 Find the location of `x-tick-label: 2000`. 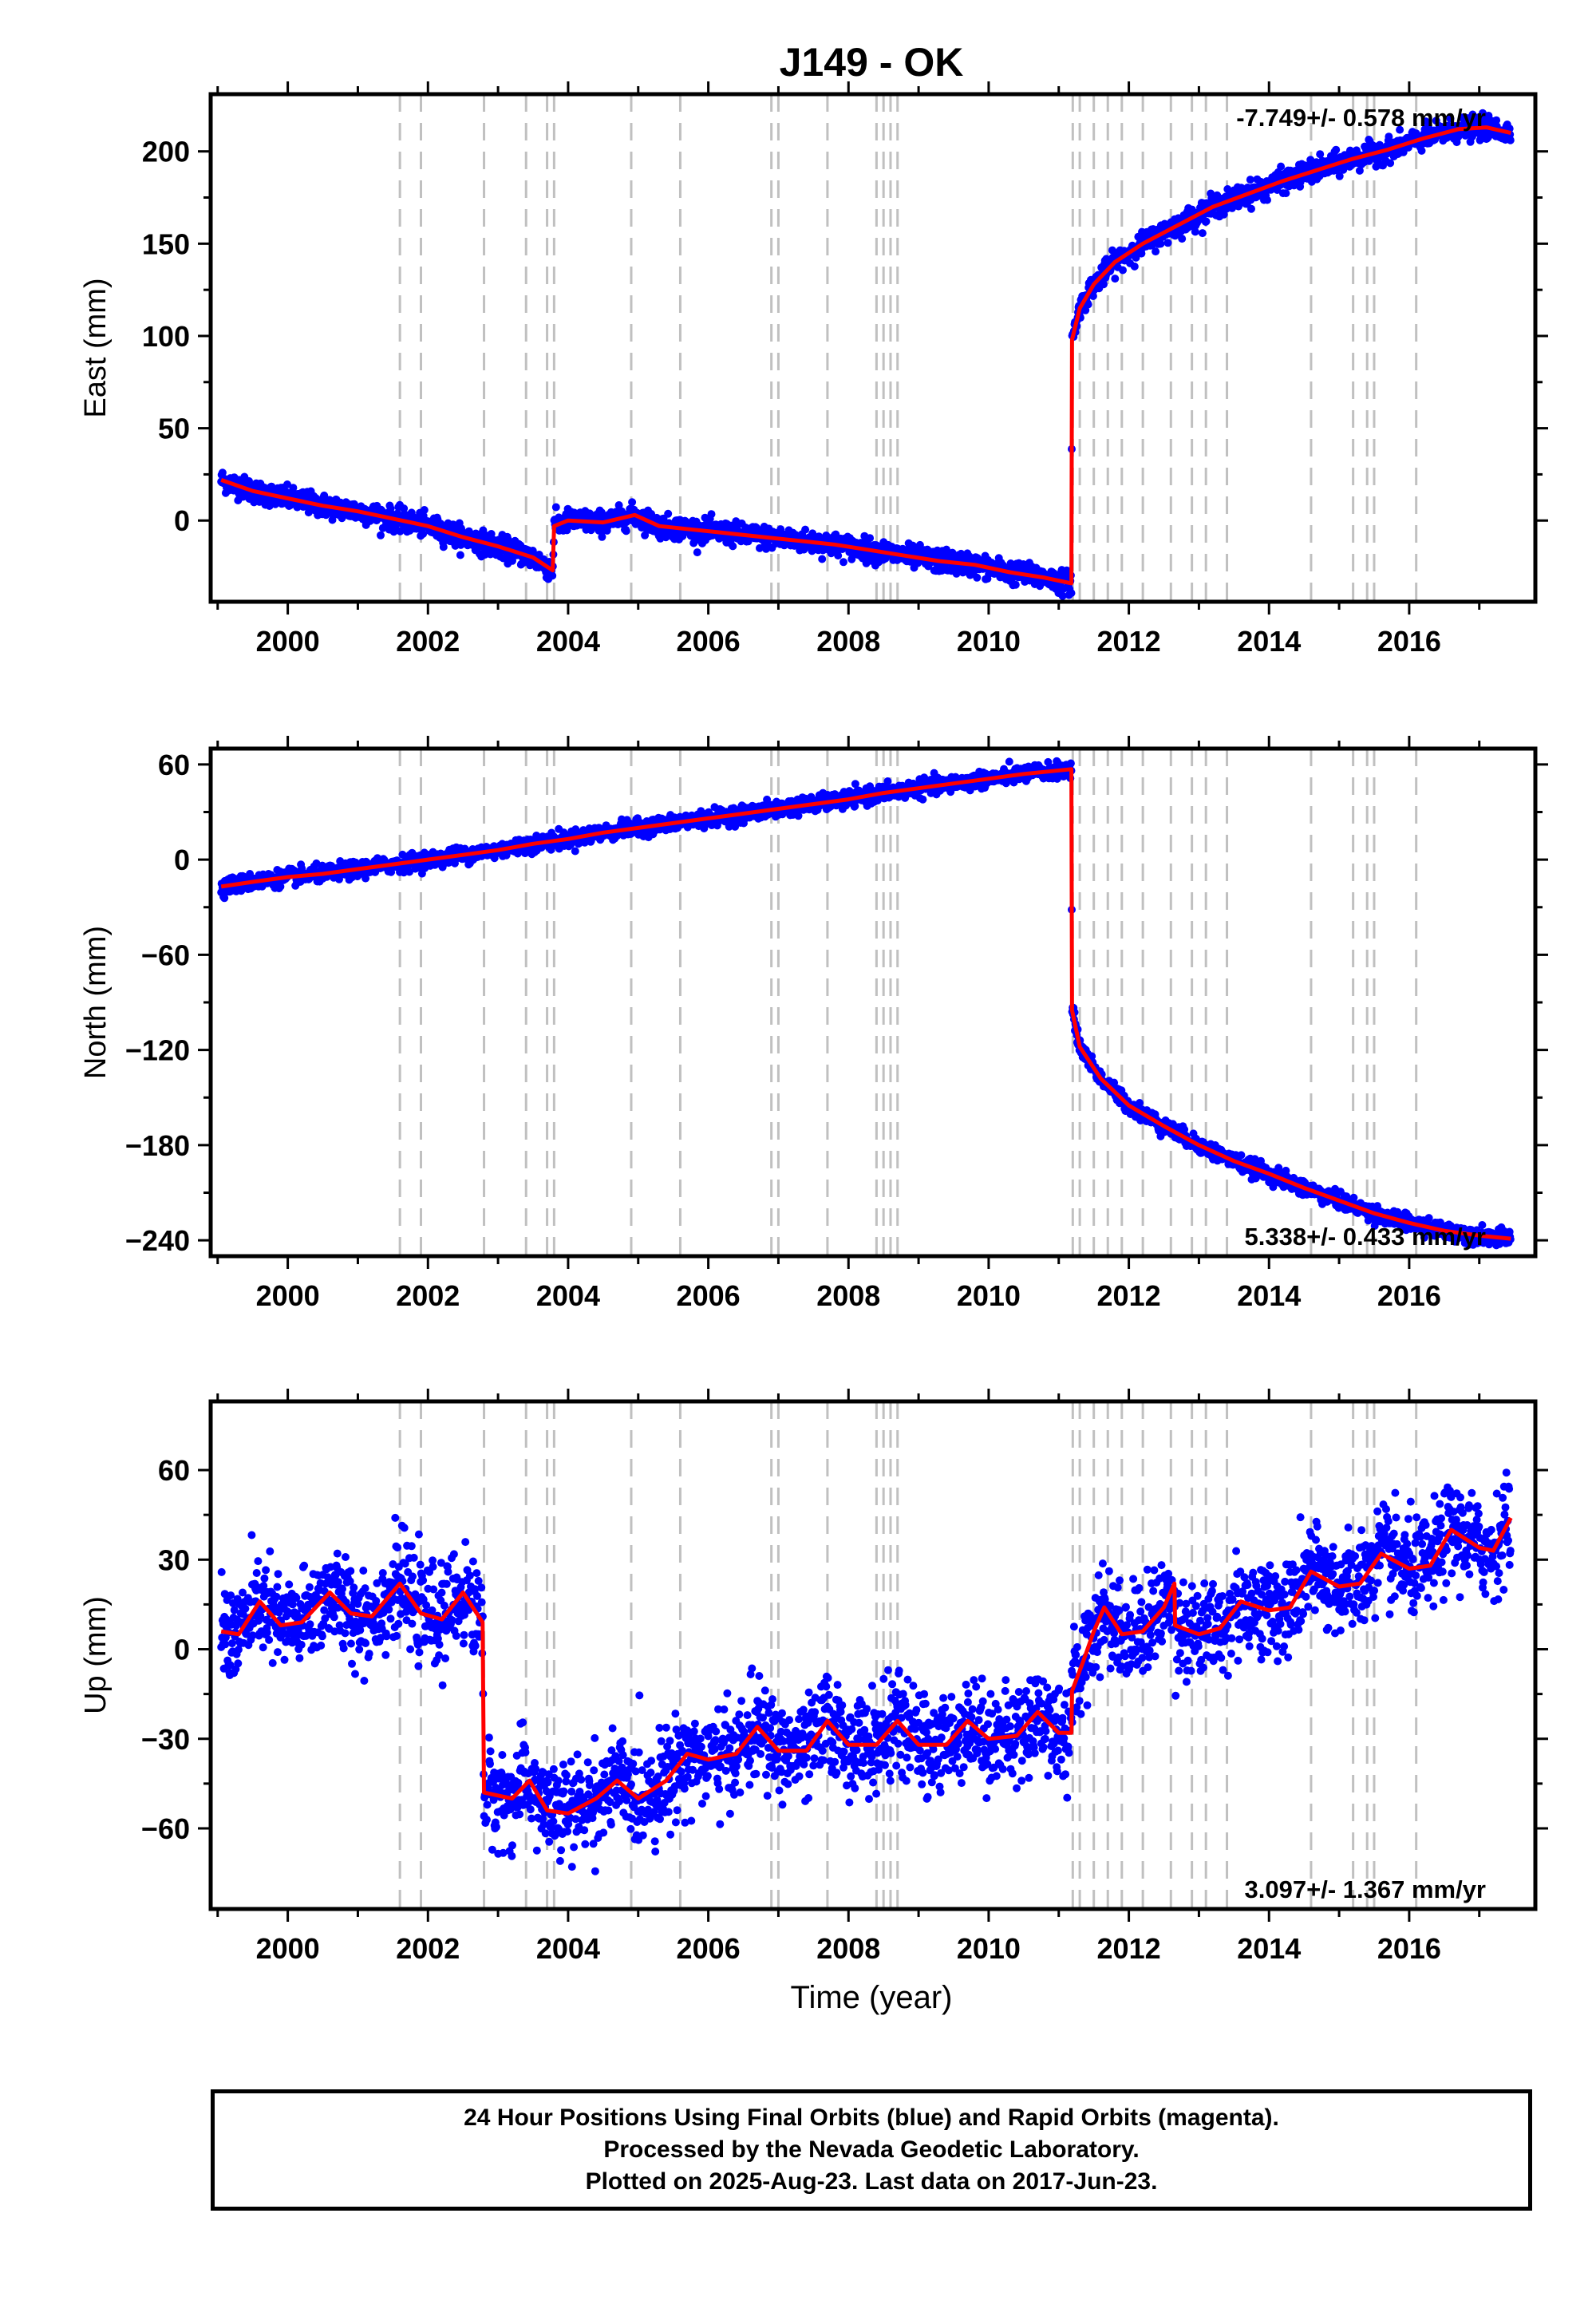

x-tick-label: 2000 is located at coordinates (288, 641).